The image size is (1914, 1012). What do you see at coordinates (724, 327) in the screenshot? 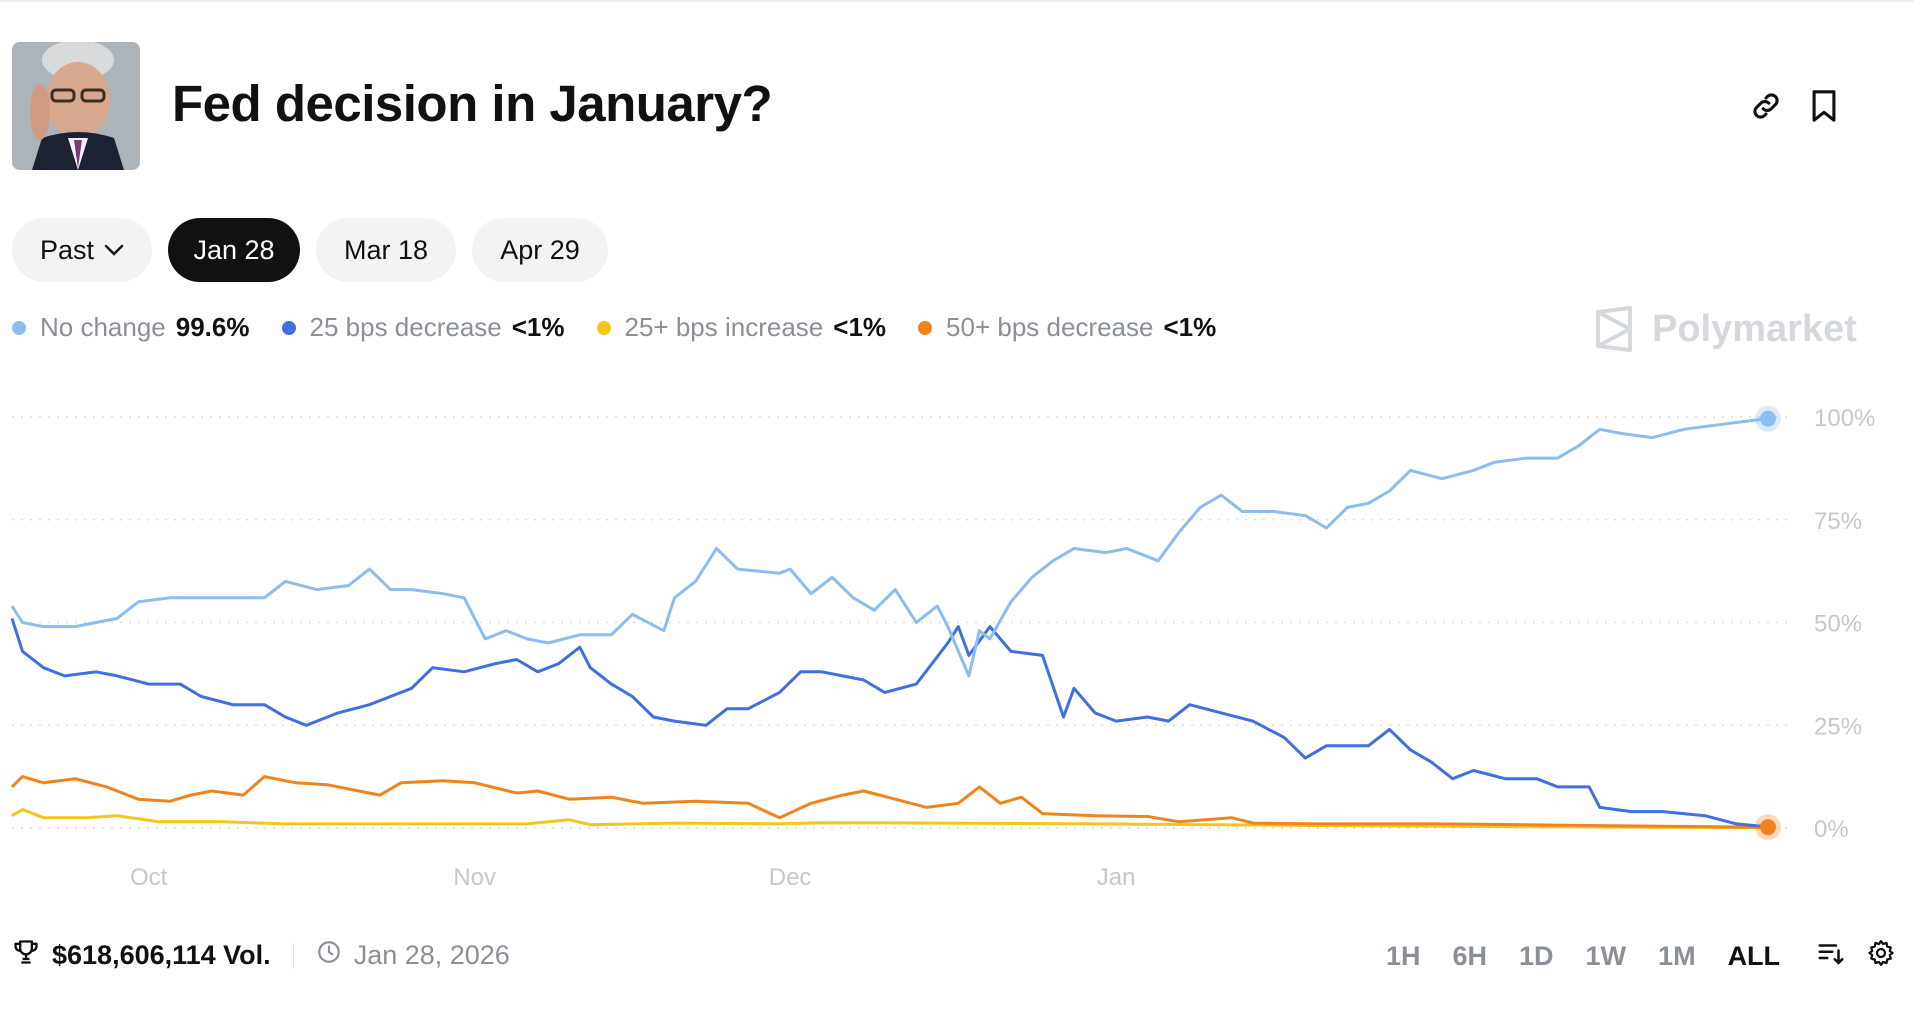
I see `legend-name: 25+ bps increase` at bounding box center [724, 327].